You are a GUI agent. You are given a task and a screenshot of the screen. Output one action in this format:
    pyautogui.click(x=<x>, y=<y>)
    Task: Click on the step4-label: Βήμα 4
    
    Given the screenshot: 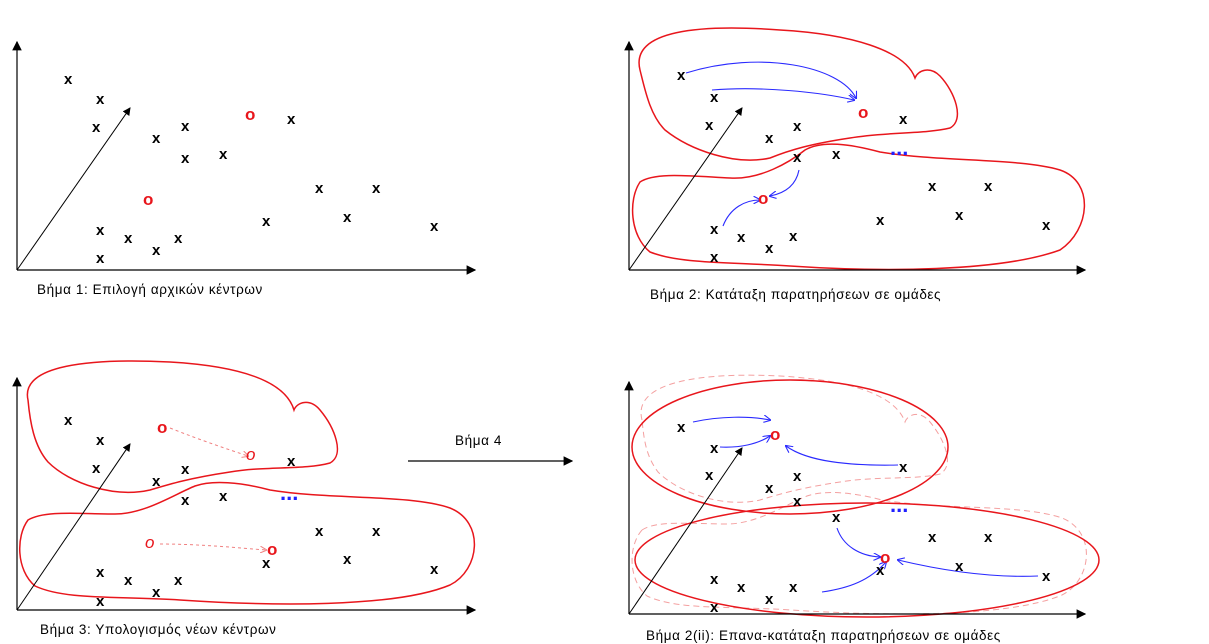 What is the action you would take?
    pyautogui.click(x=478, y=440)
    